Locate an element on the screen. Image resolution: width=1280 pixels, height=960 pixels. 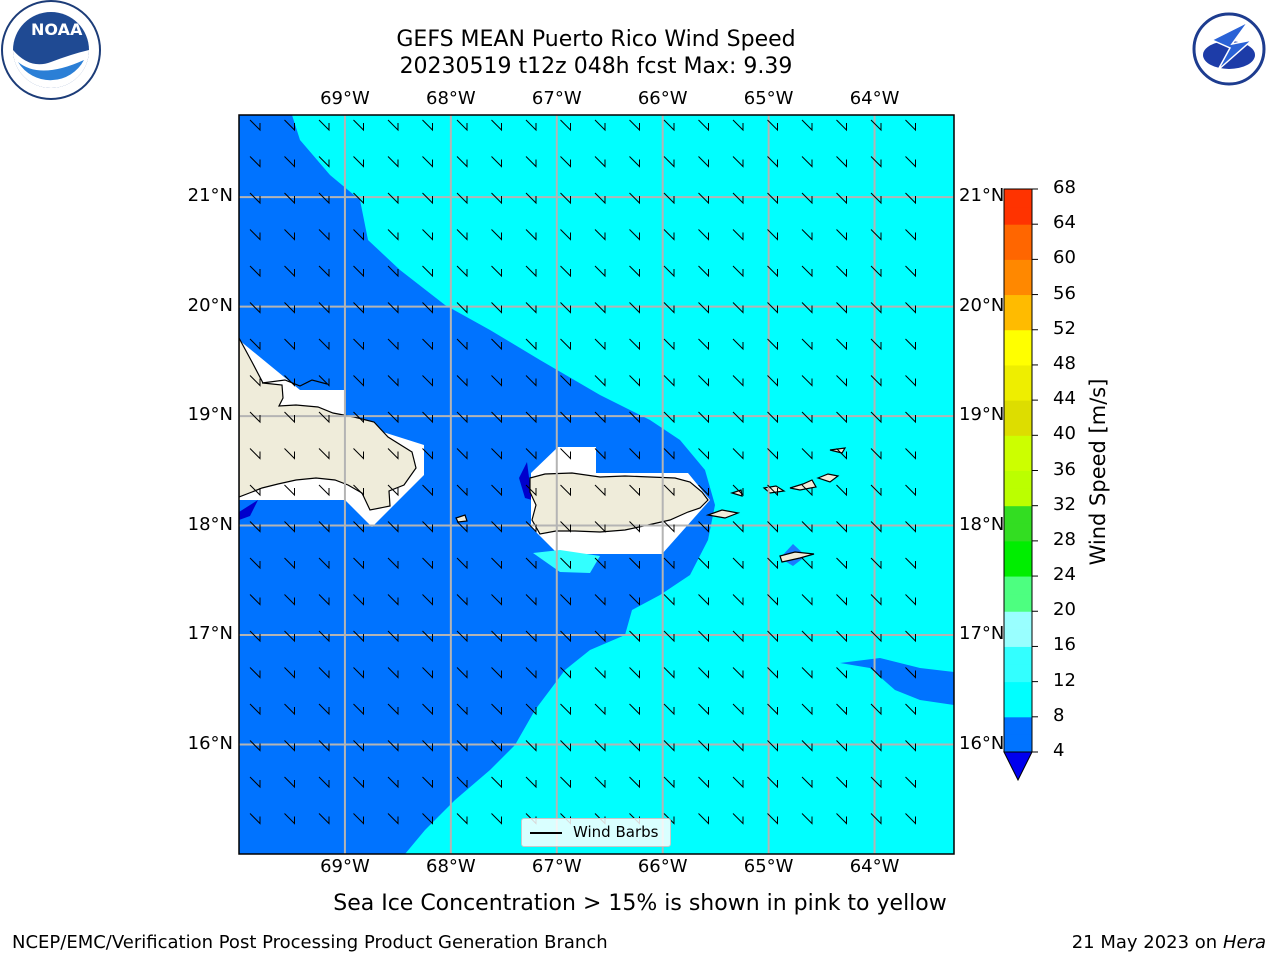
chart-title: GEFS MEAN Puerto Rico Wind Speed is located at coordinates (596, 39).